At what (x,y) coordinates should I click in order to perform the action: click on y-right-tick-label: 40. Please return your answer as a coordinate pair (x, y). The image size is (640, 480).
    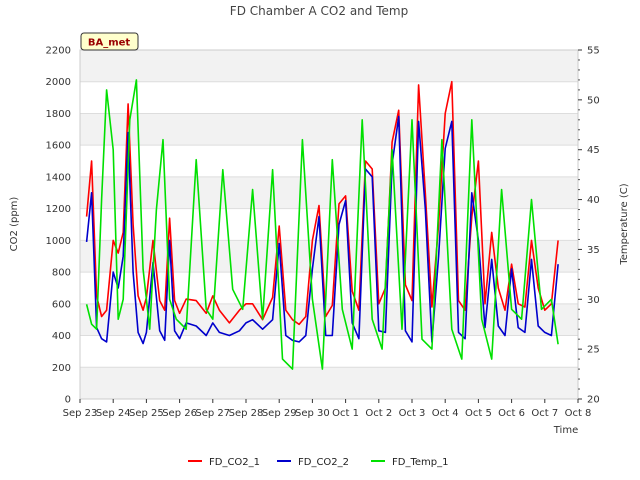
    Looking at the image, I should click on (593, 200).